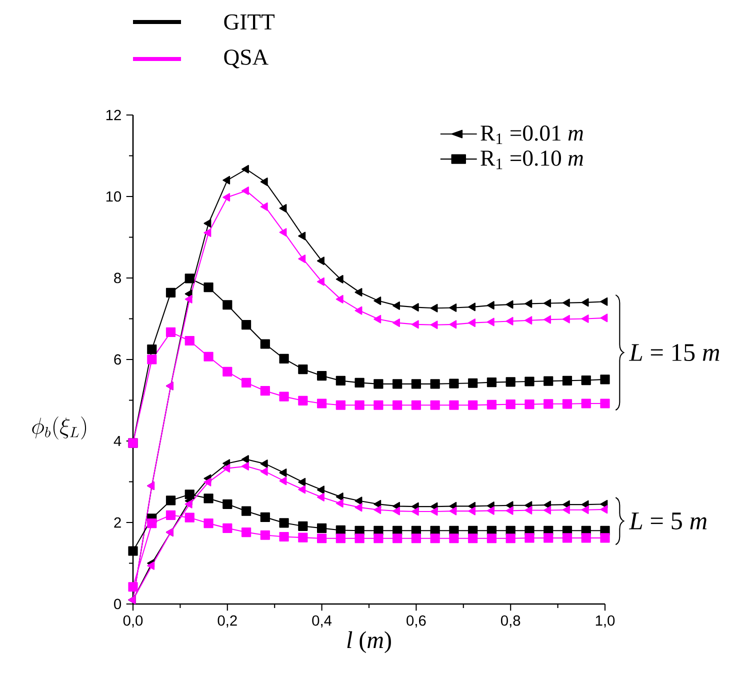 This screenshot has height=673, width=729. I want to click on y-tick-label: 12, so click(113, 115).